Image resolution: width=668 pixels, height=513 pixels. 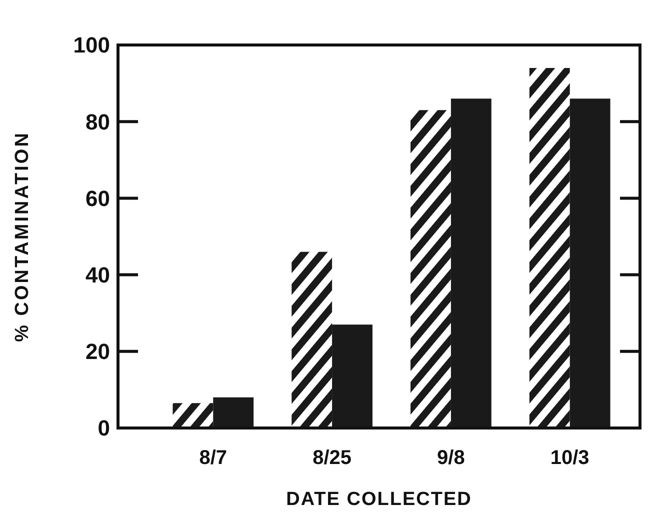 What do you see at coordinates (98, 198) in the screenshot?
I see `y-tick-label: 60` at bounding box center [98, 198].